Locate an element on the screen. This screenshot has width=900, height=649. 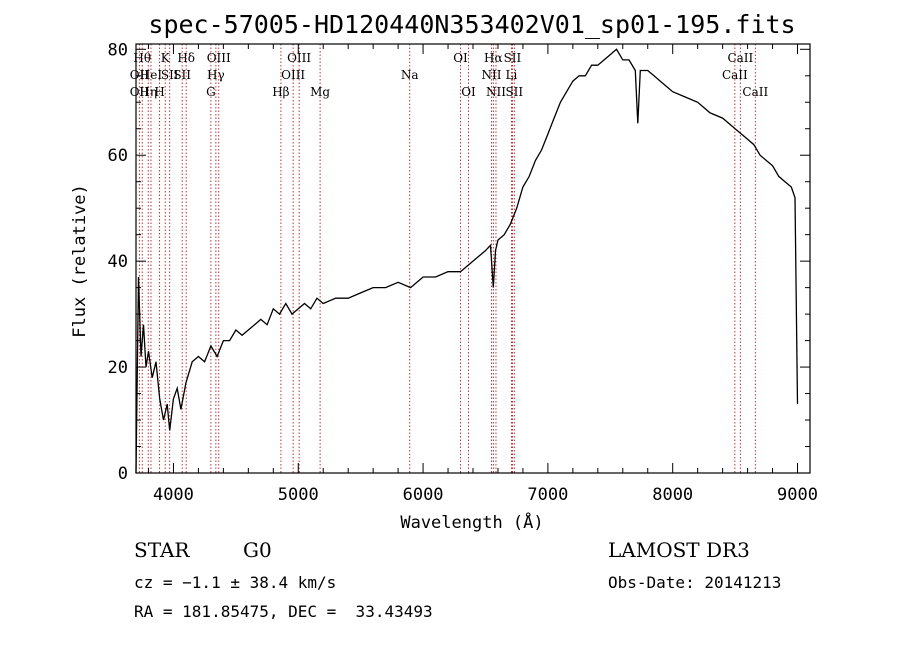
y-tick-label: 20 is located at coordinates (118, 368).